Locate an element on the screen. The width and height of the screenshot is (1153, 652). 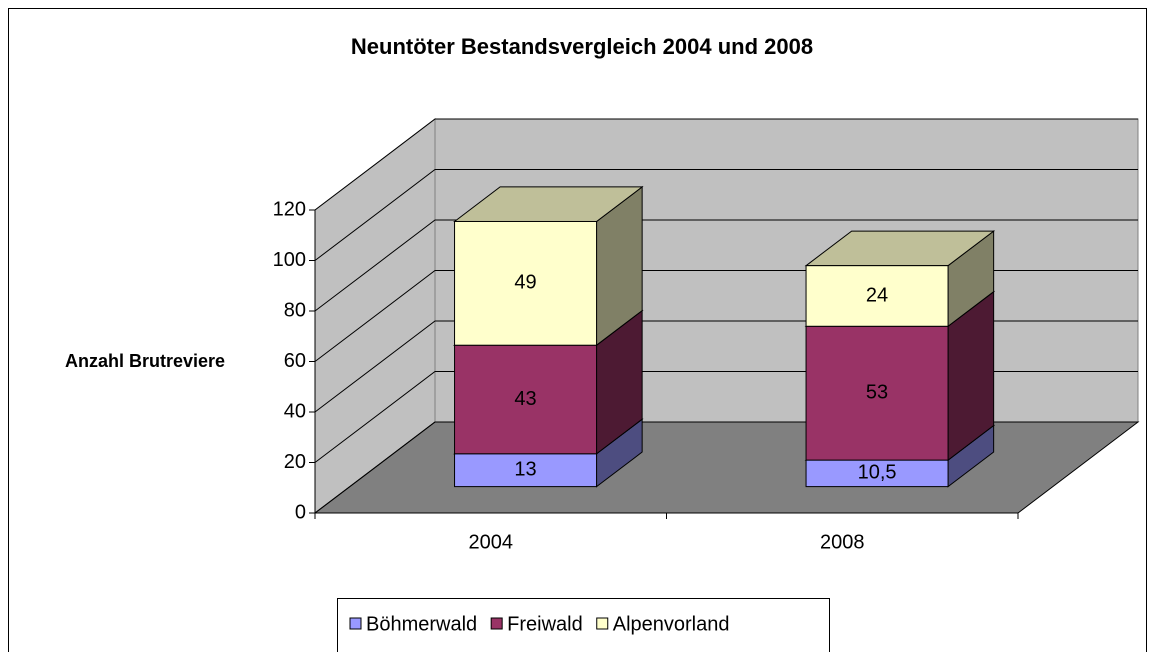
y-tick-label: 100 is located at coordinates (289, 260).